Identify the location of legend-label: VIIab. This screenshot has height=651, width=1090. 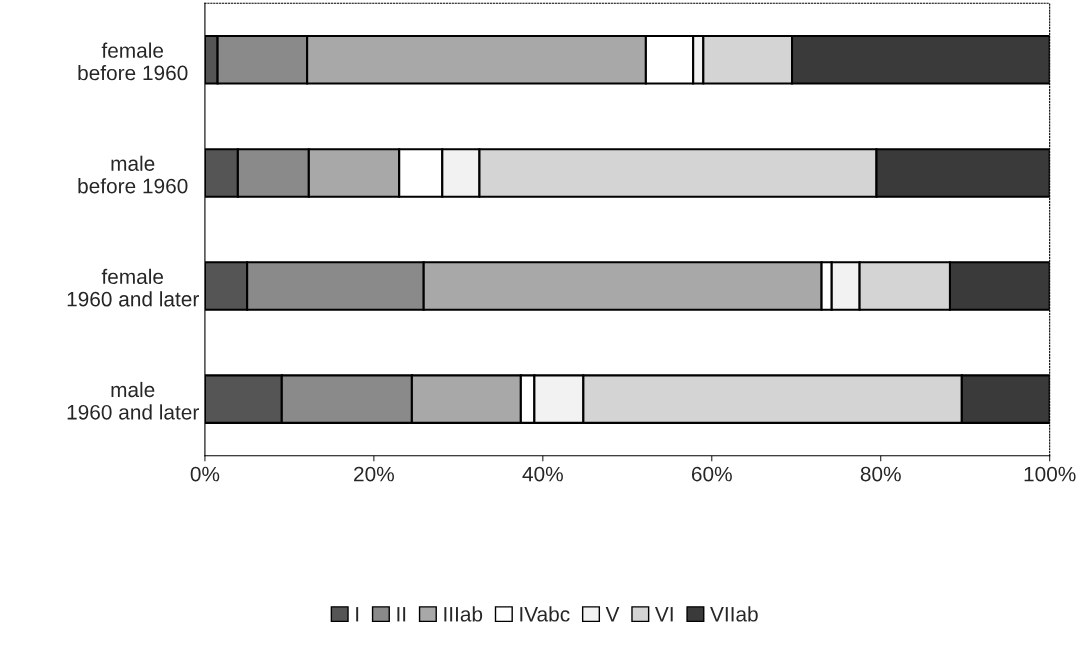
(734, 614).